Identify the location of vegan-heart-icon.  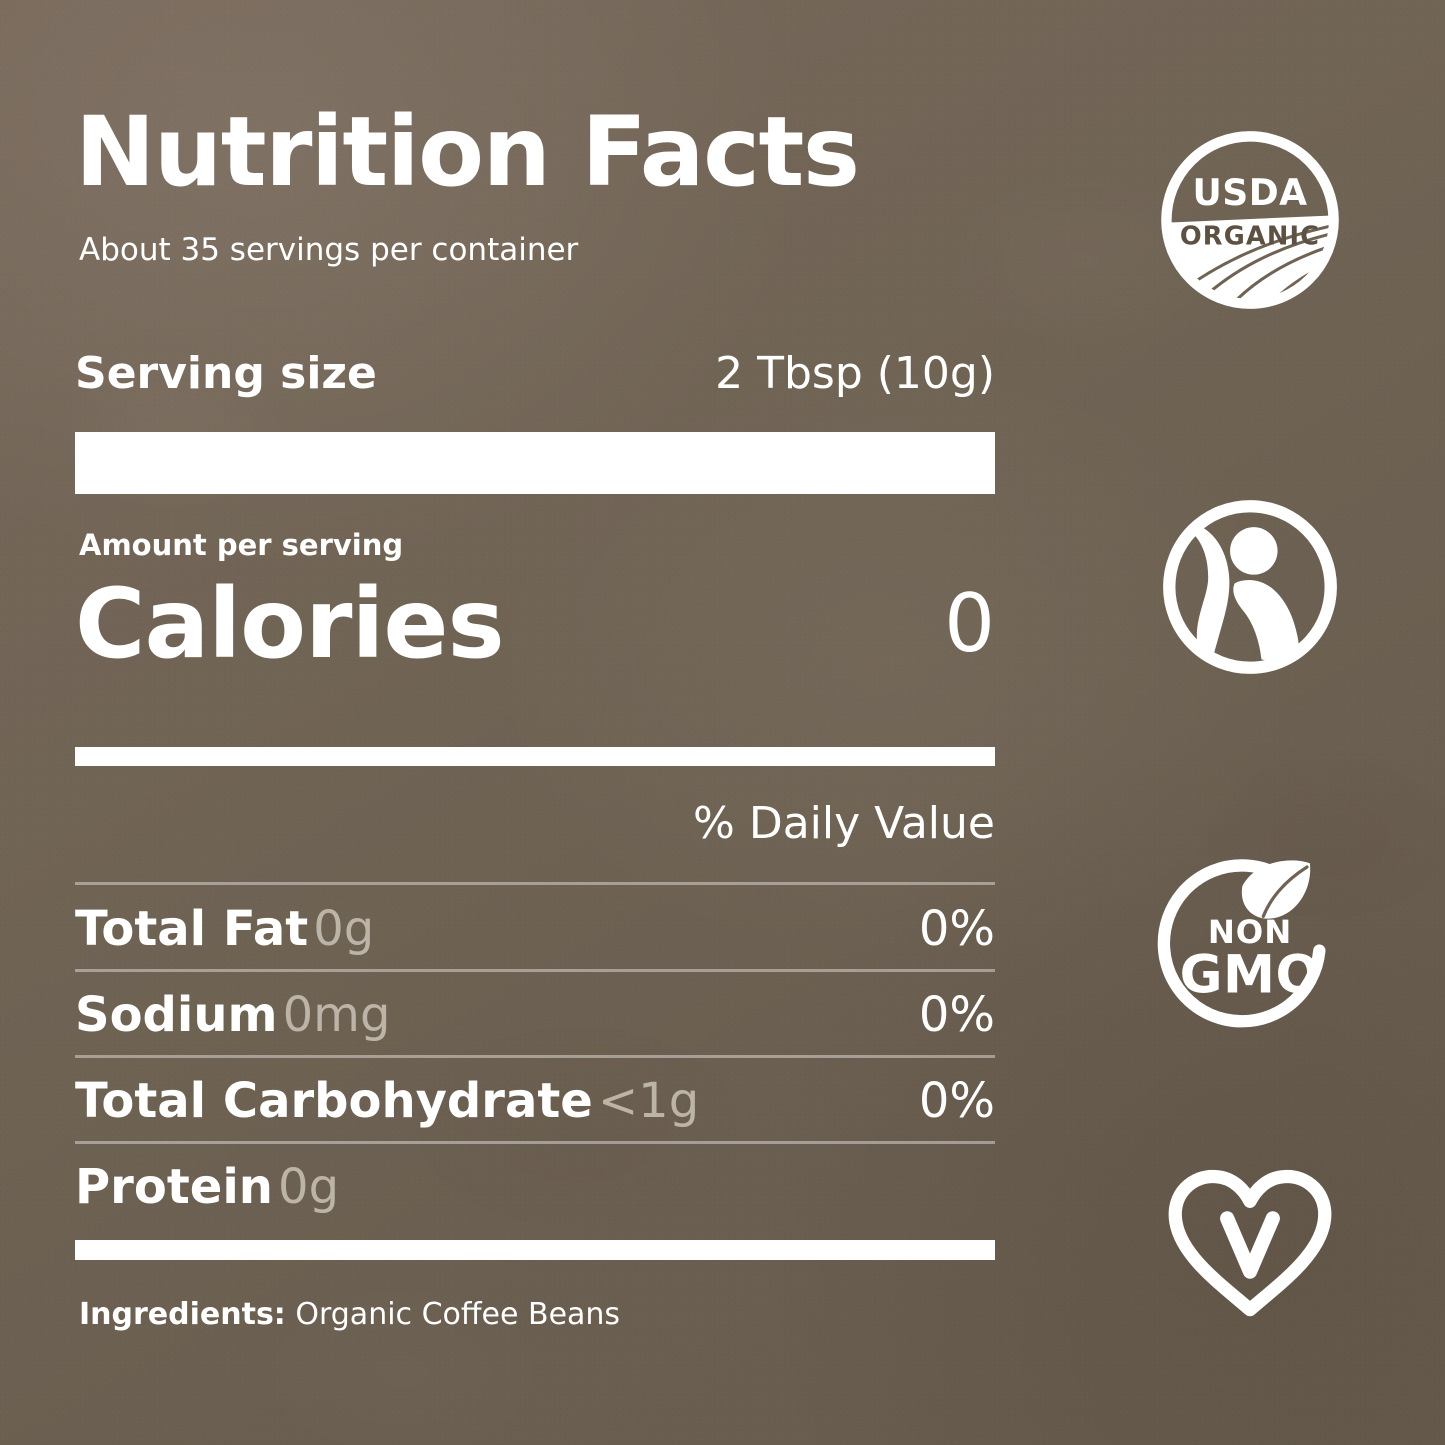
(1250, 1245).